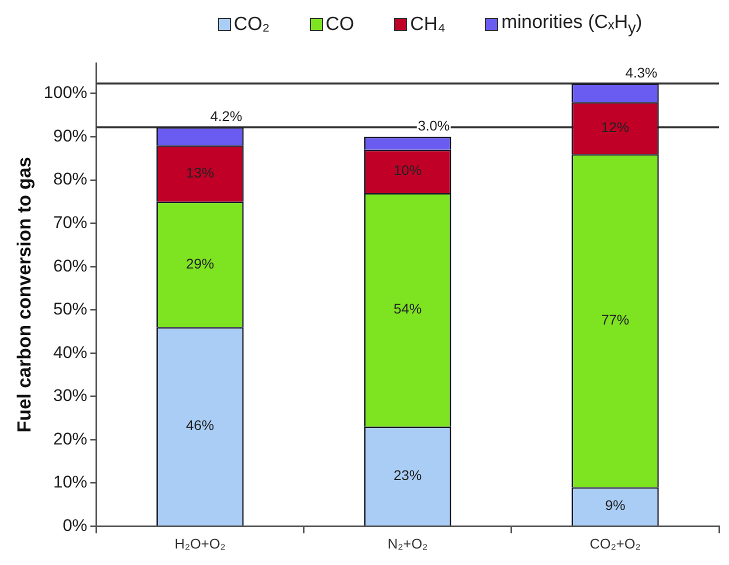 Image resolution: width=729 pixels, height=565 pixels. Describe the element at coordinates (408, 308) in the screenshot. I see `data-label: 54%` at that location.